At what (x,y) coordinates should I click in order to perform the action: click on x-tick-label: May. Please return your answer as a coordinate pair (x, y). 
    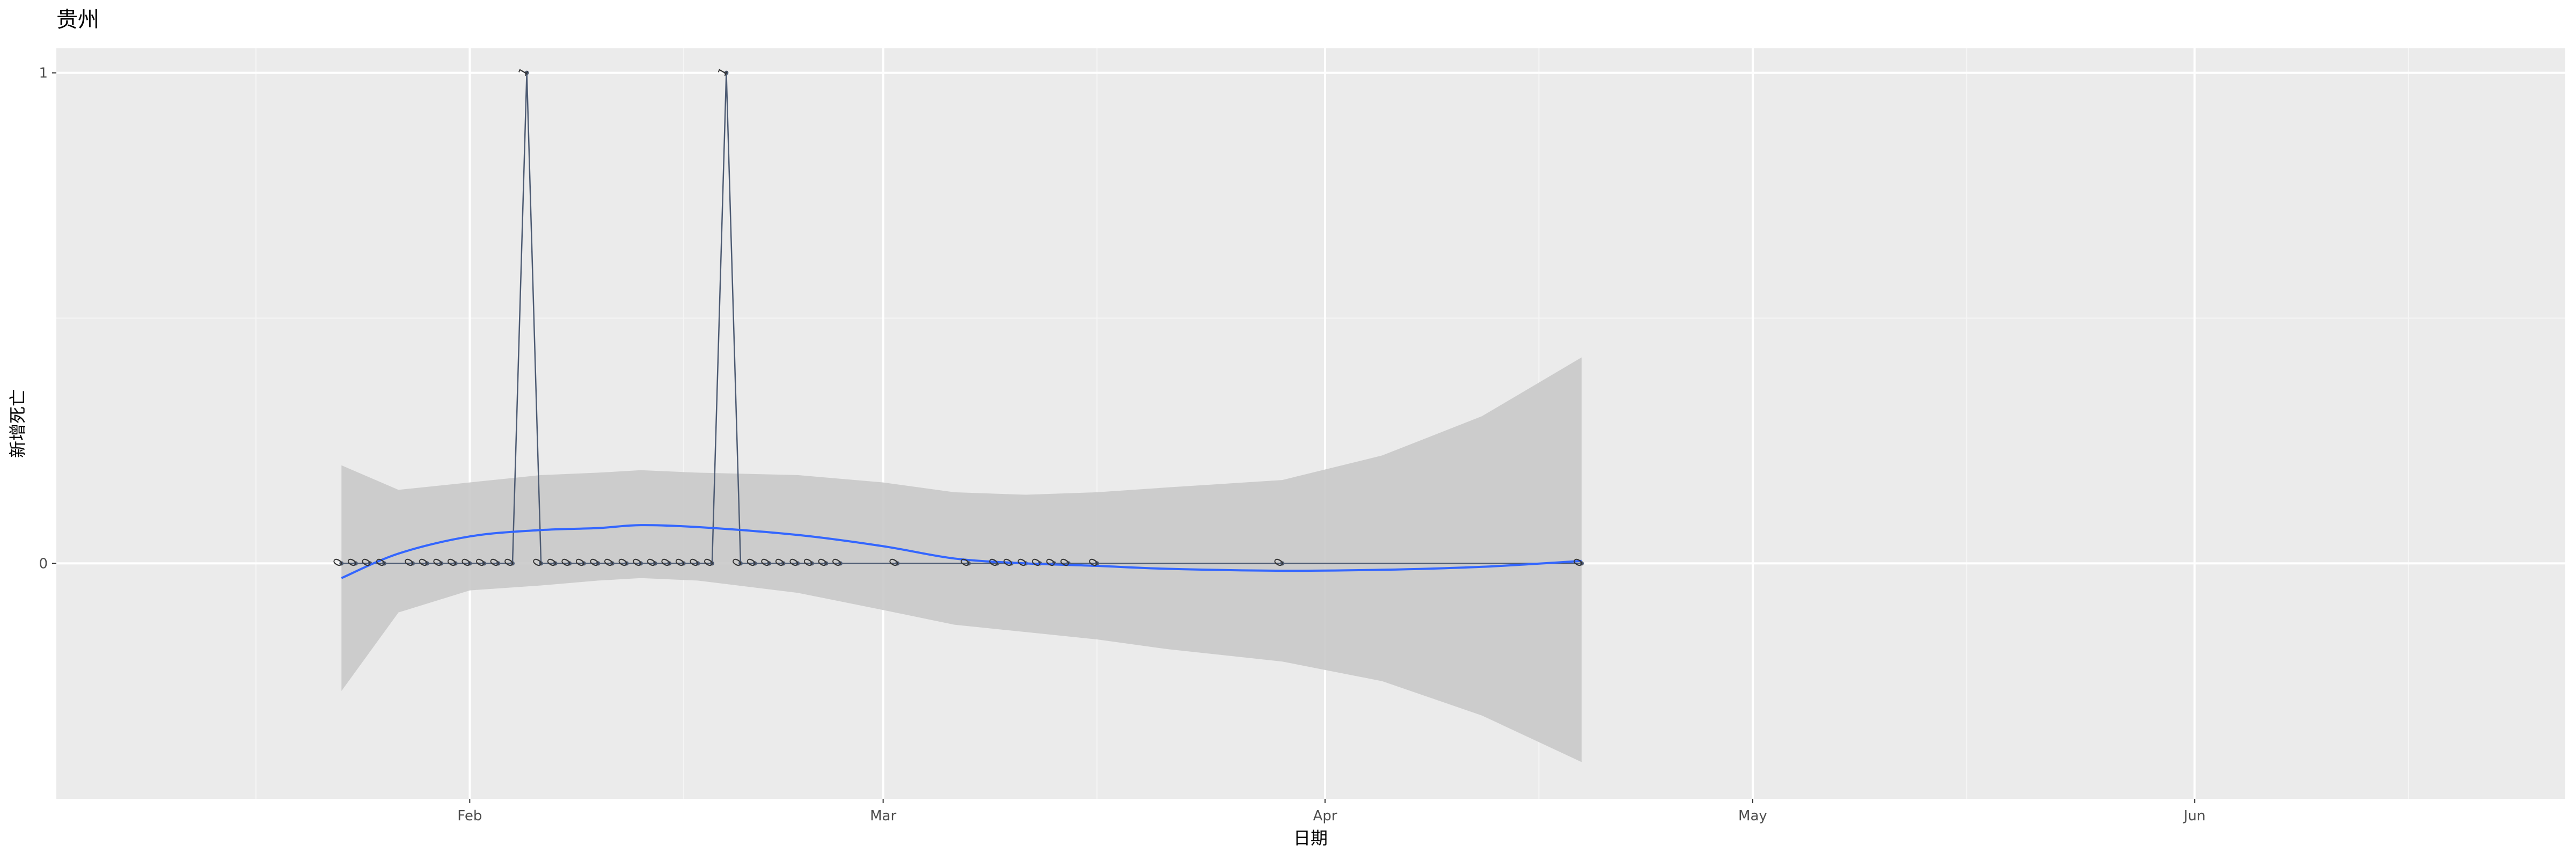
    Looking at the image, I should click on (1752, 816).